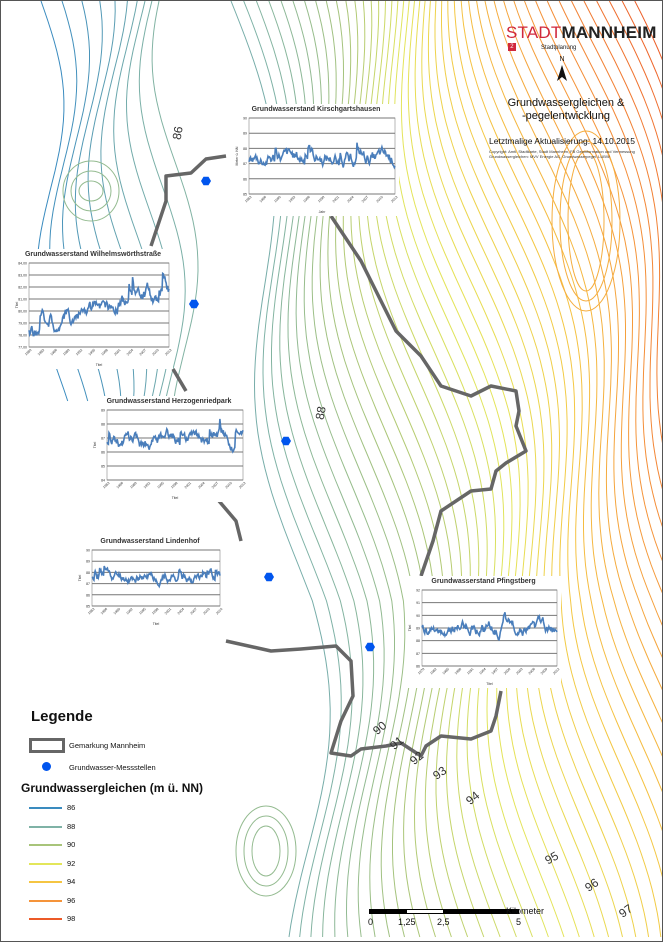  I want to click on scale-bar, so click(444, 911).